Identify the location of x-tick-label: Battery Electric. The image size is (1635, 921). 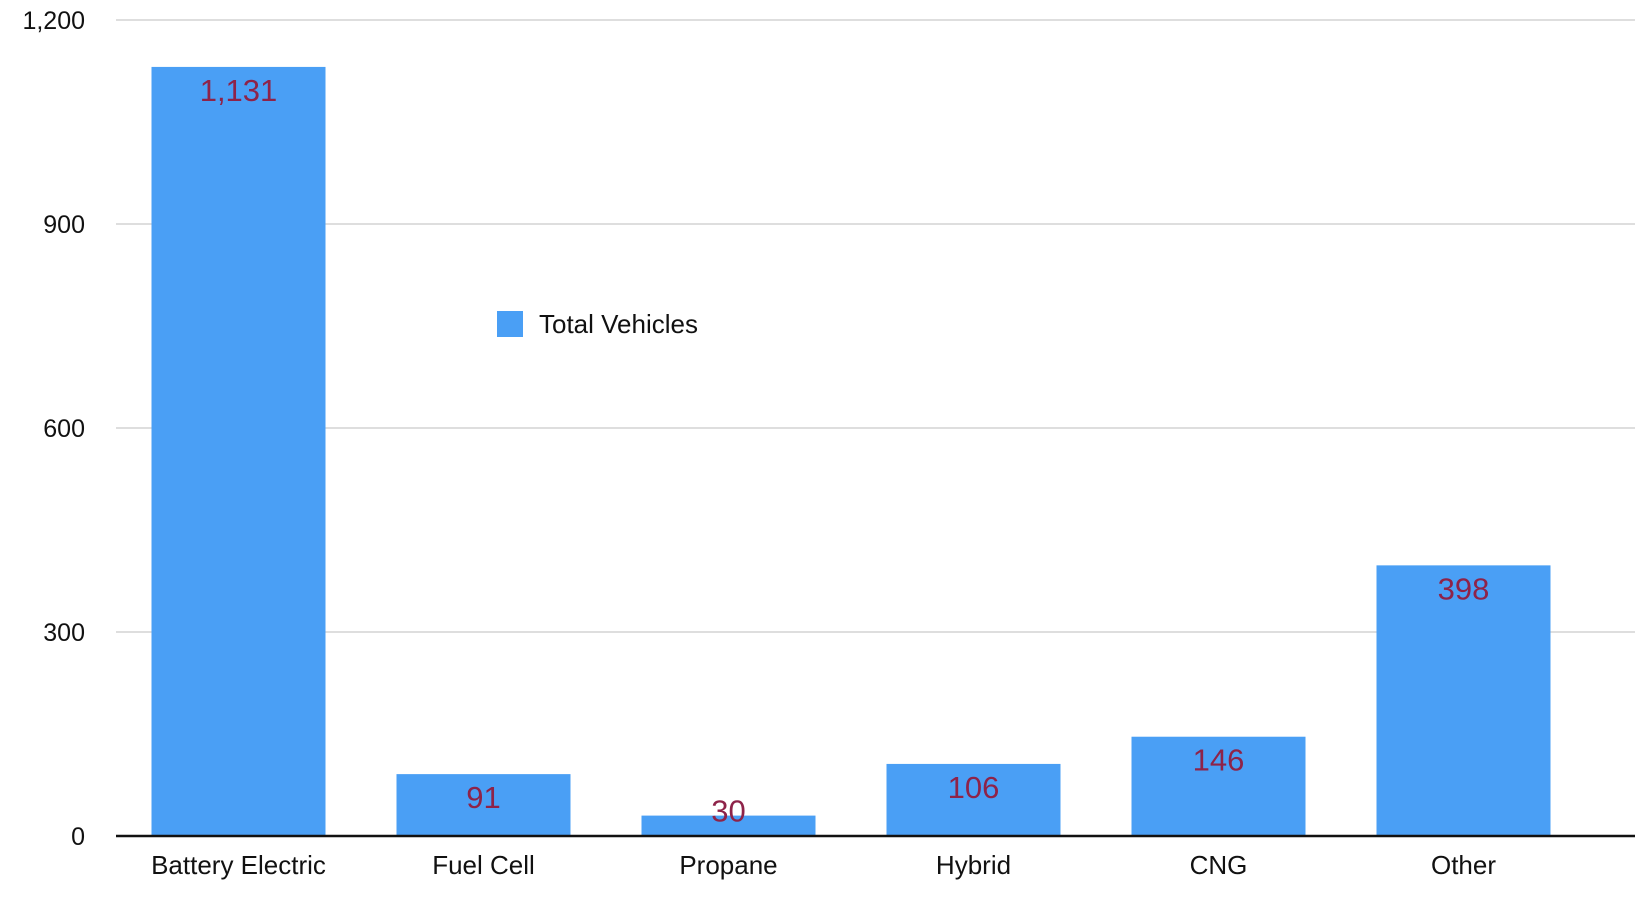
(238, 865).